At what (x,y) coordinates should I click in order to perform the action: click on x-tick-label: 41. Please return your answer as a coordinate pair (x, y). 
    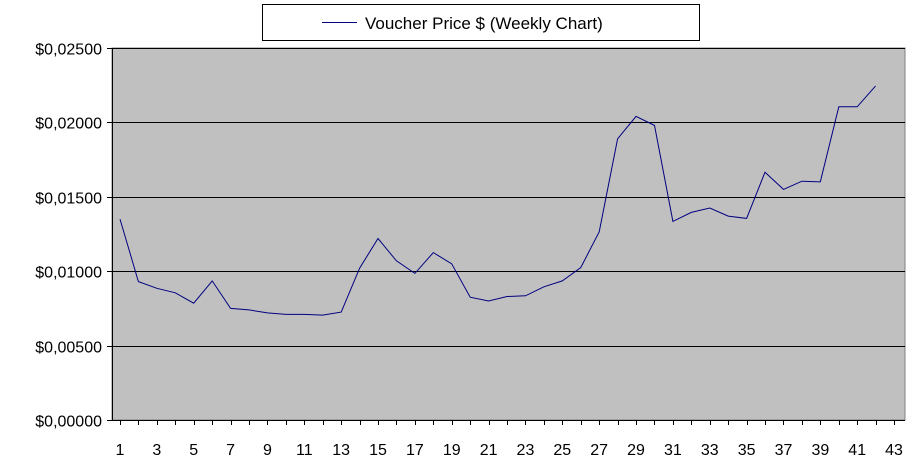
    Looking at the image, I should click on (857, 450).